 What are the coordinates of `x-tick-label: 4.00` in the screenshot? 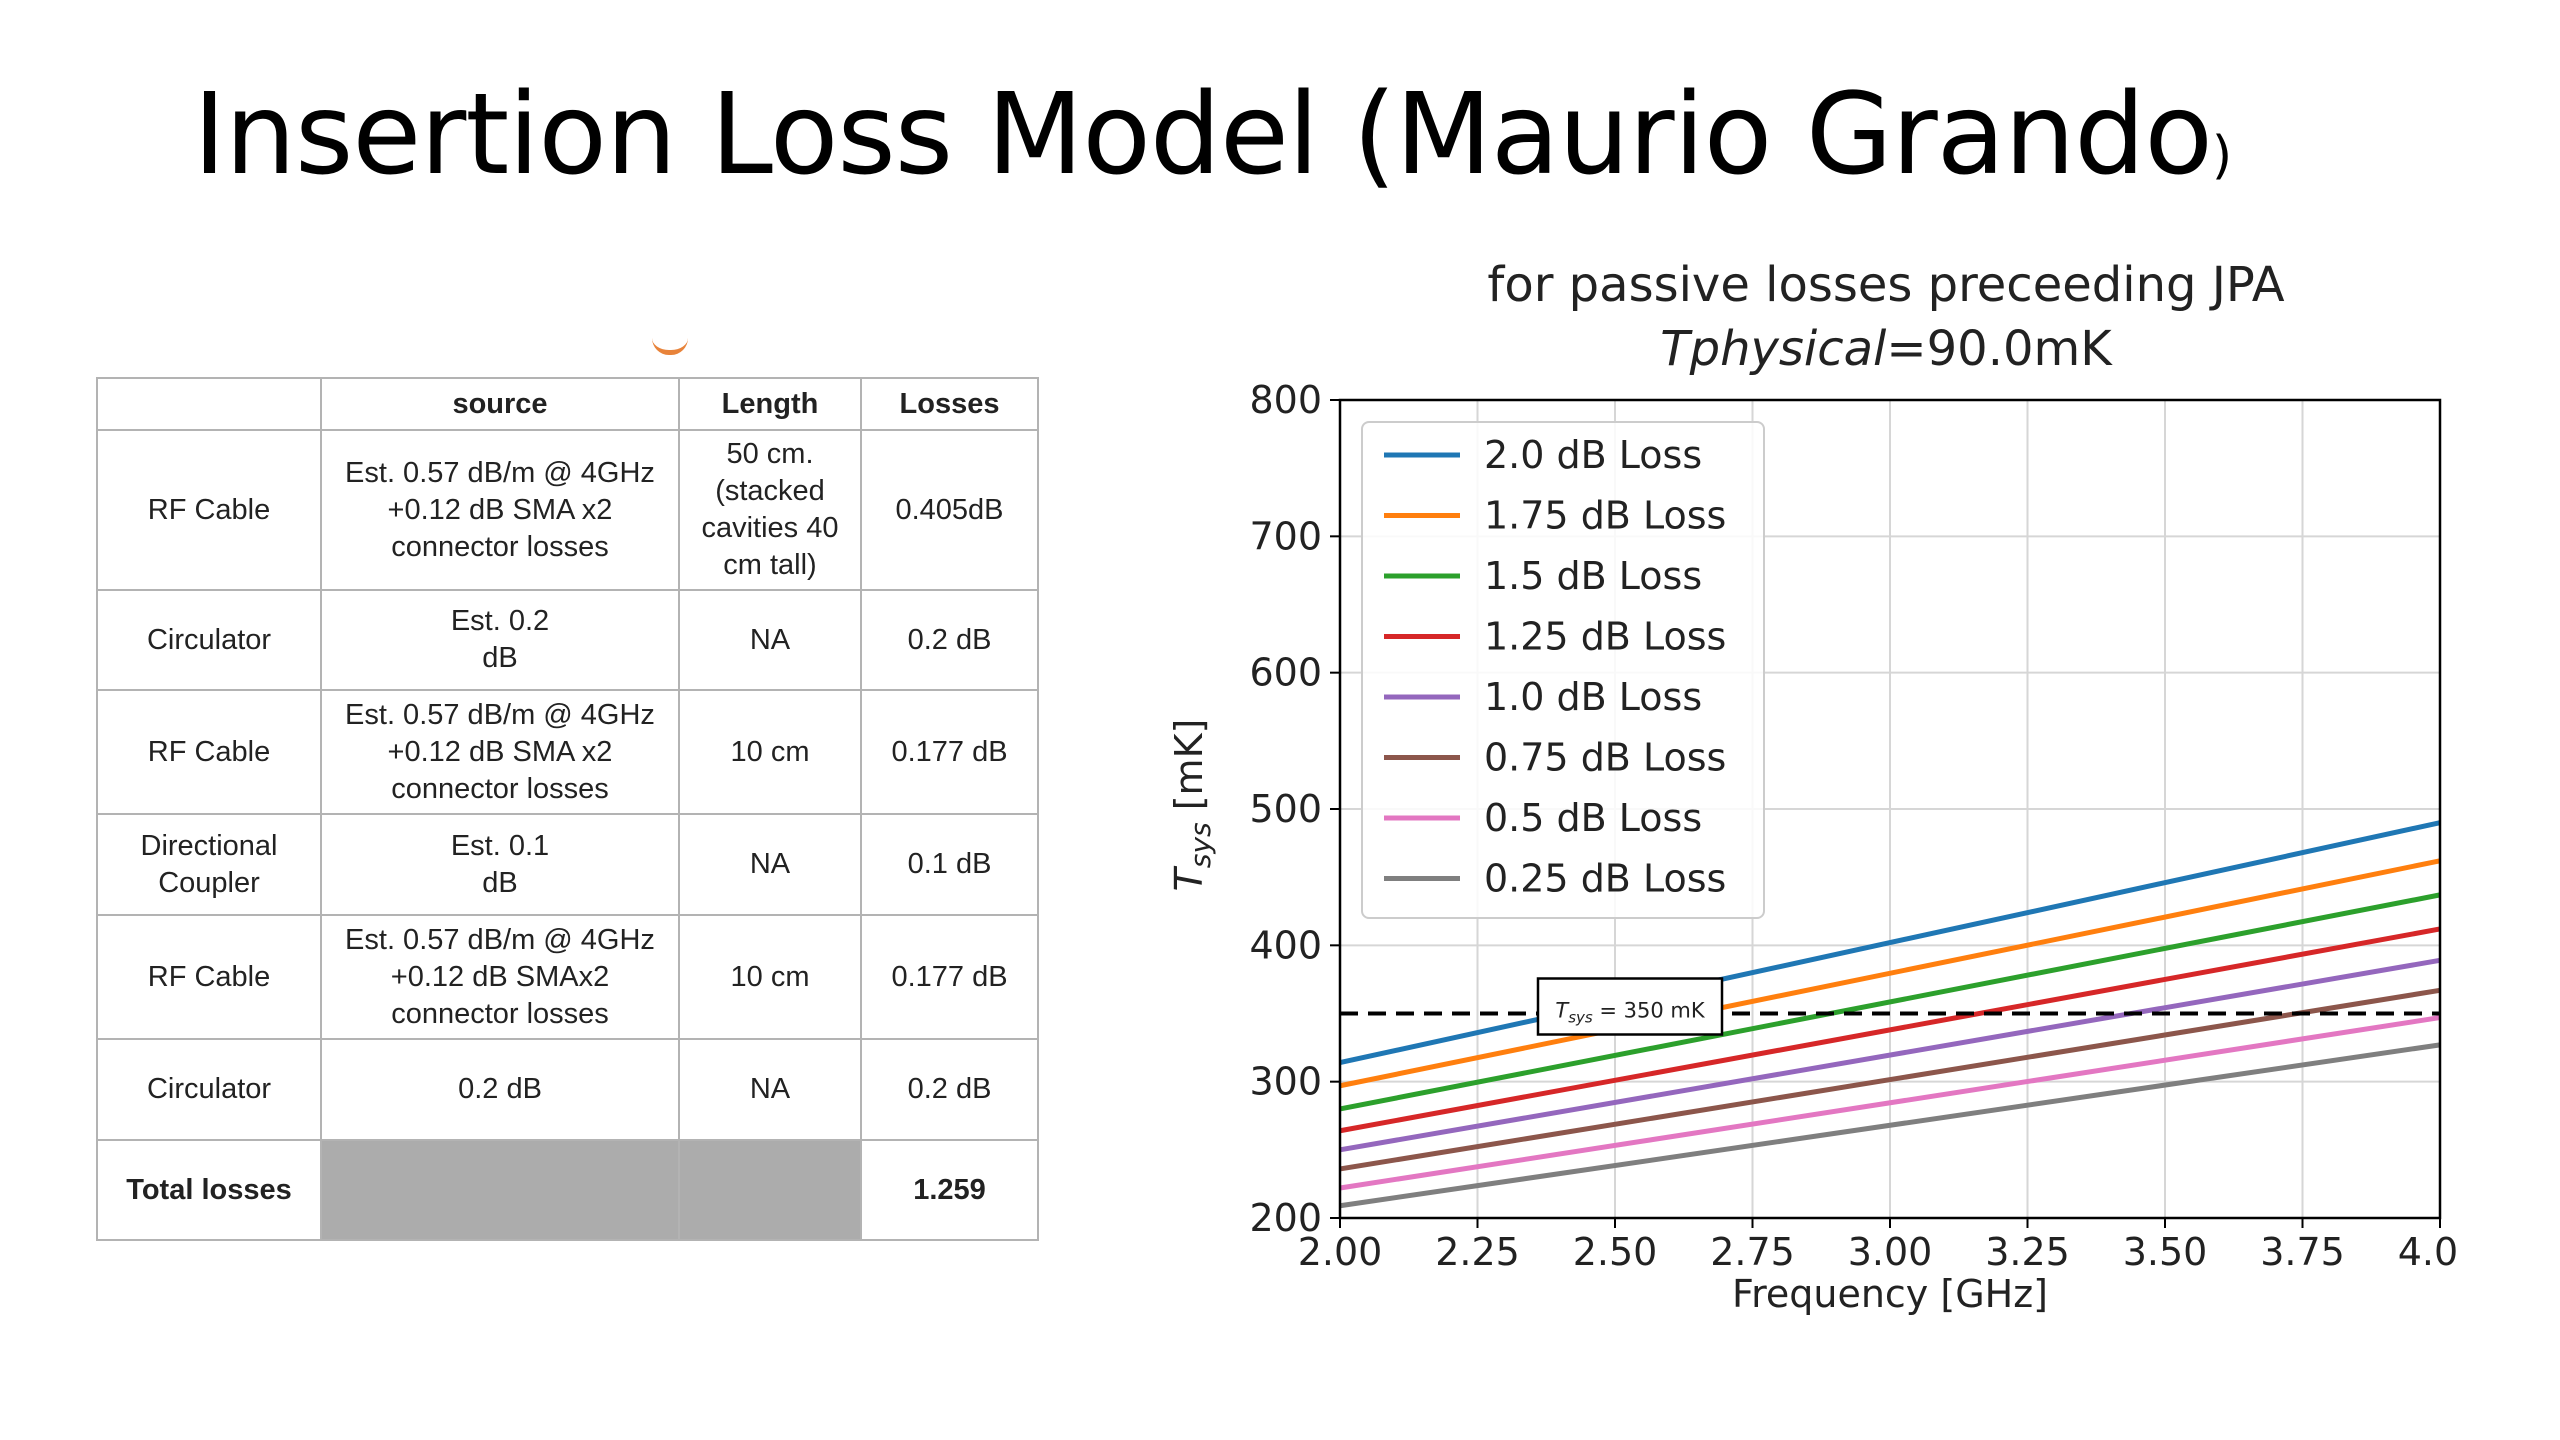 It's located at (2429, 1252).